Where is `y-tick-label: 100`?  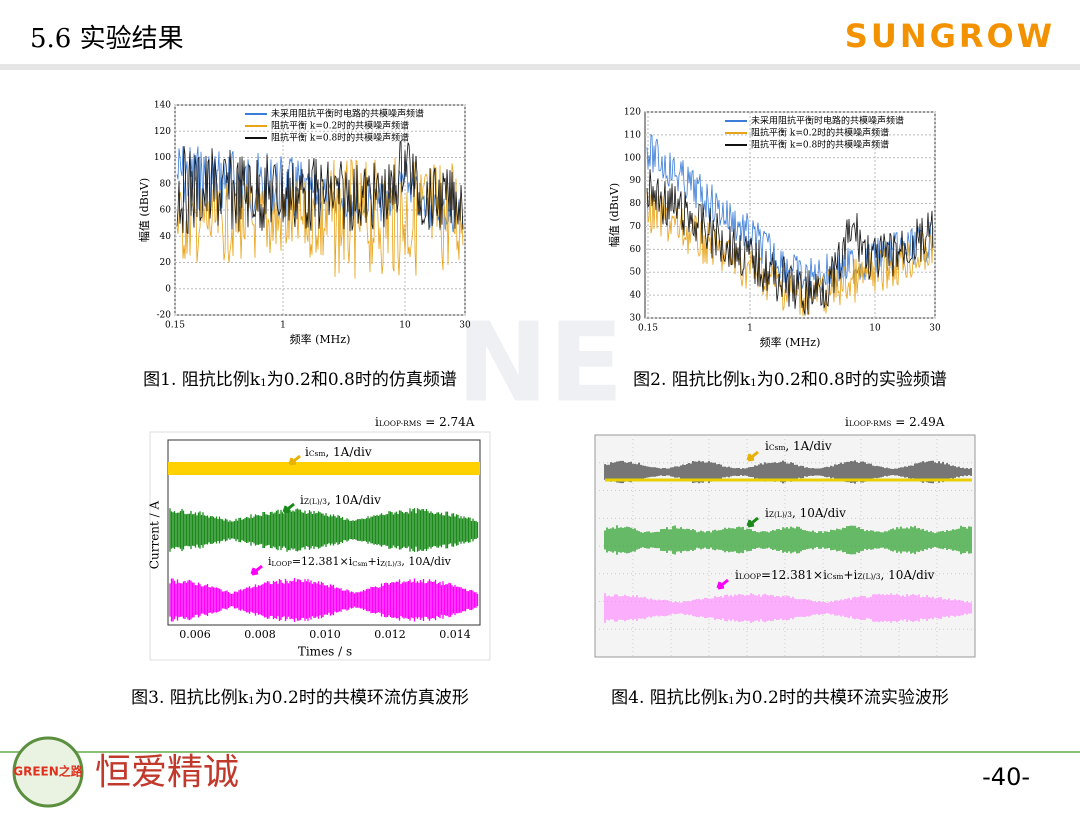
y-tick-label: 100 is located at coordinates (162, 158).